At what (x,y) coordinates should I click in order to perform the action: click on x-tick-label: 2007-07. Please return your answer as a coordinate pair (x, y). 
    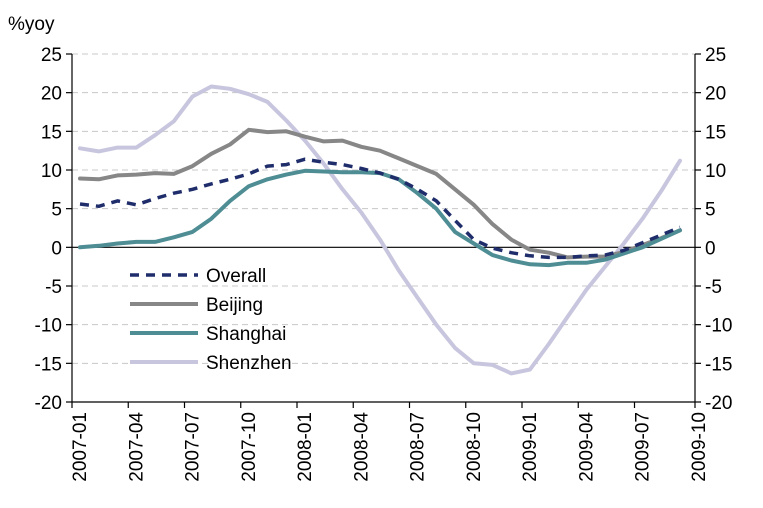
    Looking at the image, I should click on (193, 447).